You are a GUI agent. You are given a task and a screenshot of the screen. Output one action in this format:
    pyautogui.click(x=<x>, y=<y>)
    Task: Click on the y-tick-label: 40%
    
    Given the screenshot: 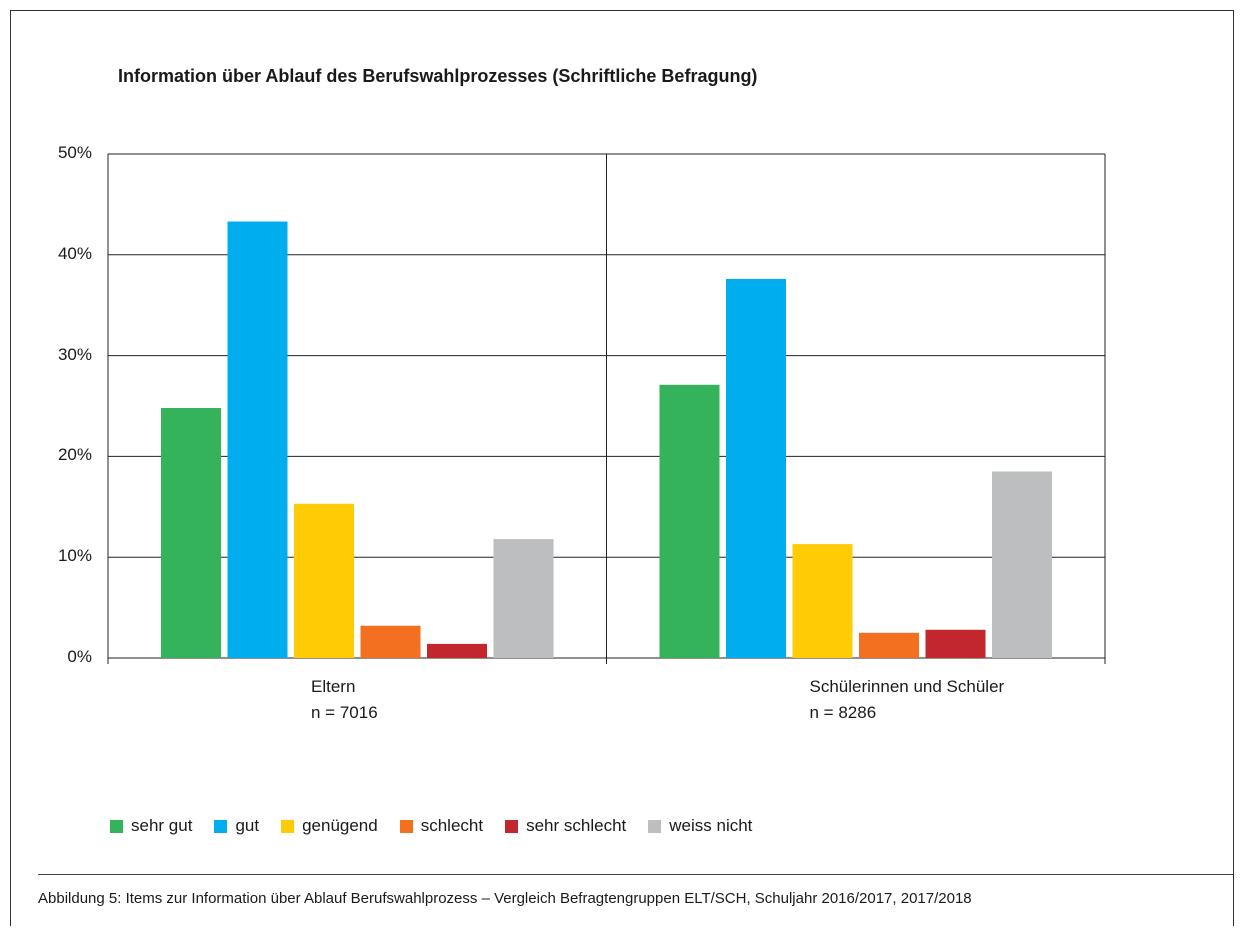 What is the action you would take?
    pyautogui.click(x=74, y=253)
    